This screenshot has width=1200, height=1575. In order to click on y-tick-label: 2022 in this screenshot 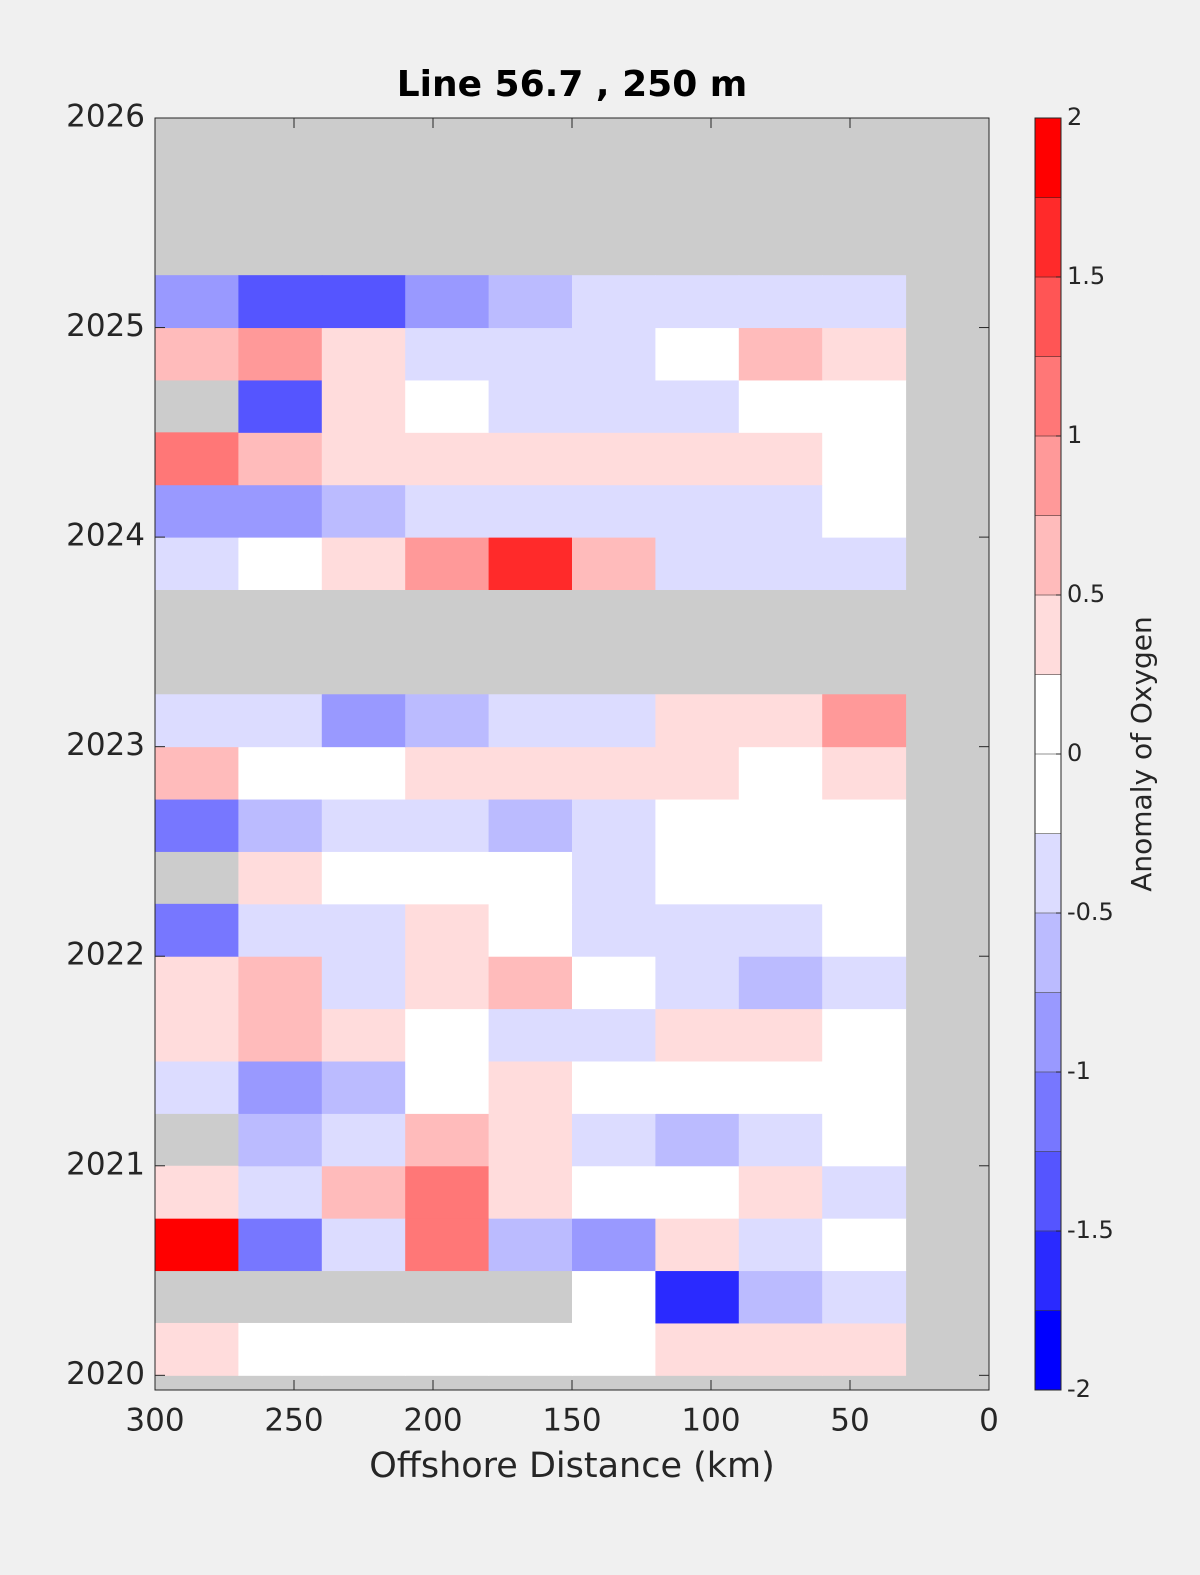, I will do `click(105, 955)`.